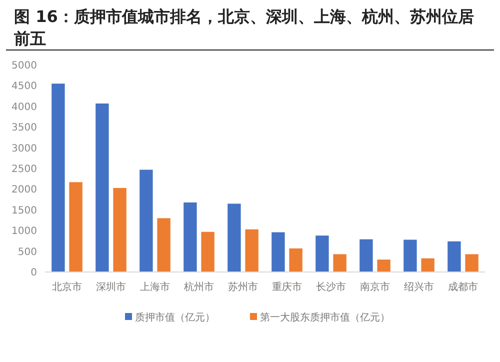  I want to click on y-tick-label: 5000, so click(24, 66).